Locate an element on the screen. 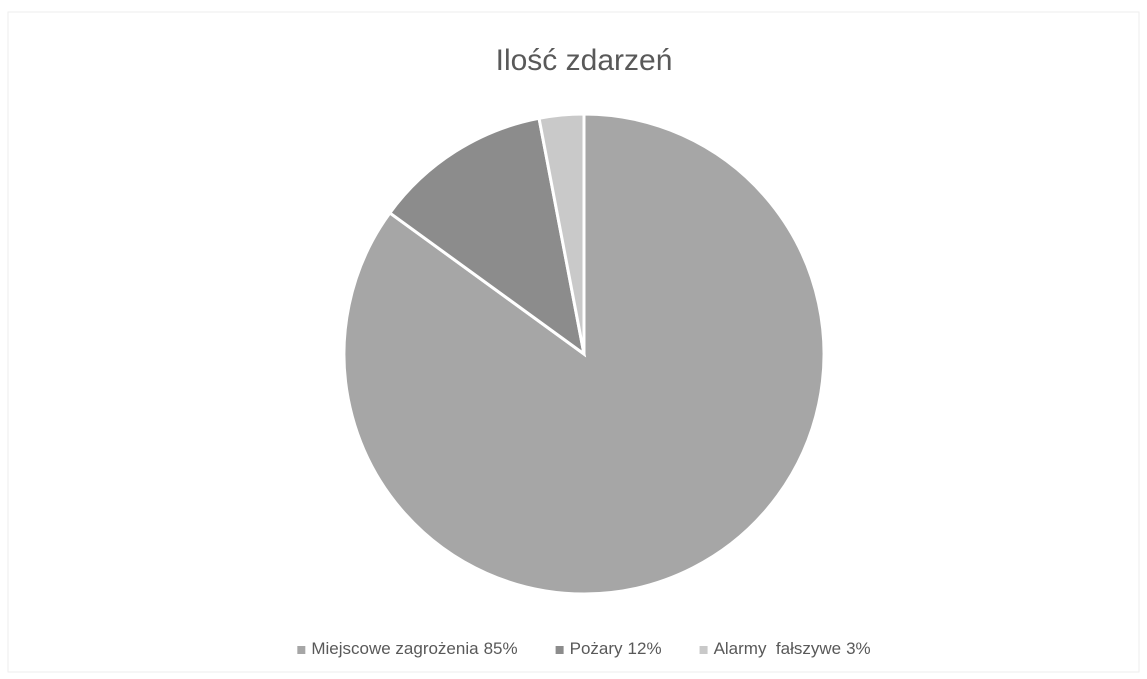 The height and width of the screenshot is (679, 1147). legend-category: Pożary is located at coordinates (596, 648).